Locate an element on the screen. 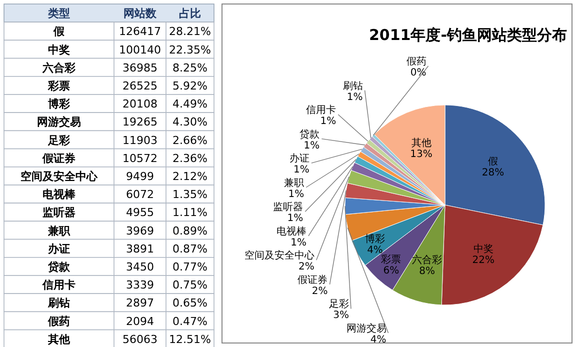  slice-label: 假药 is located at coordinates (416, 62).